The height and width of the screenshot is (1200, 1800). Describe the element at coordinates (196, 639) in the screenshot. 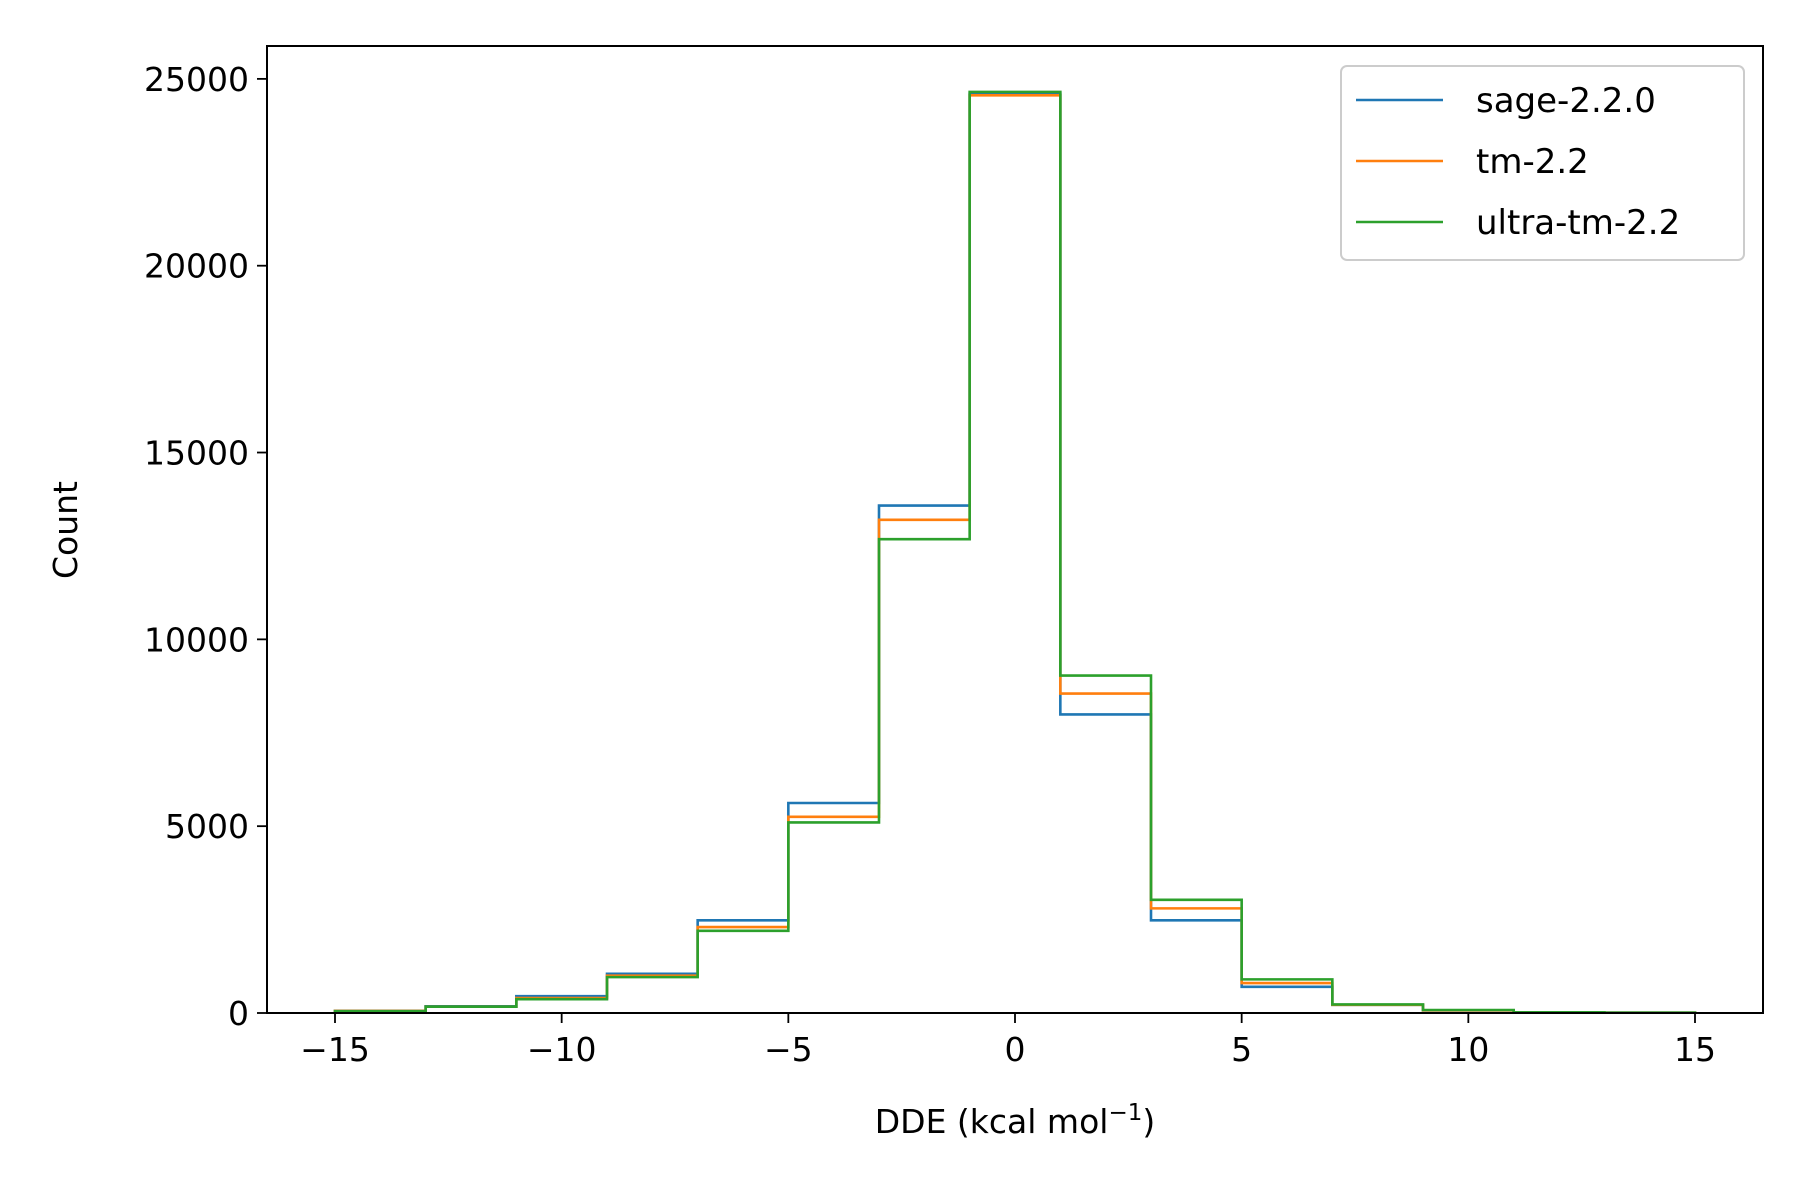

I see `y-tick-label: 10000` at that location.